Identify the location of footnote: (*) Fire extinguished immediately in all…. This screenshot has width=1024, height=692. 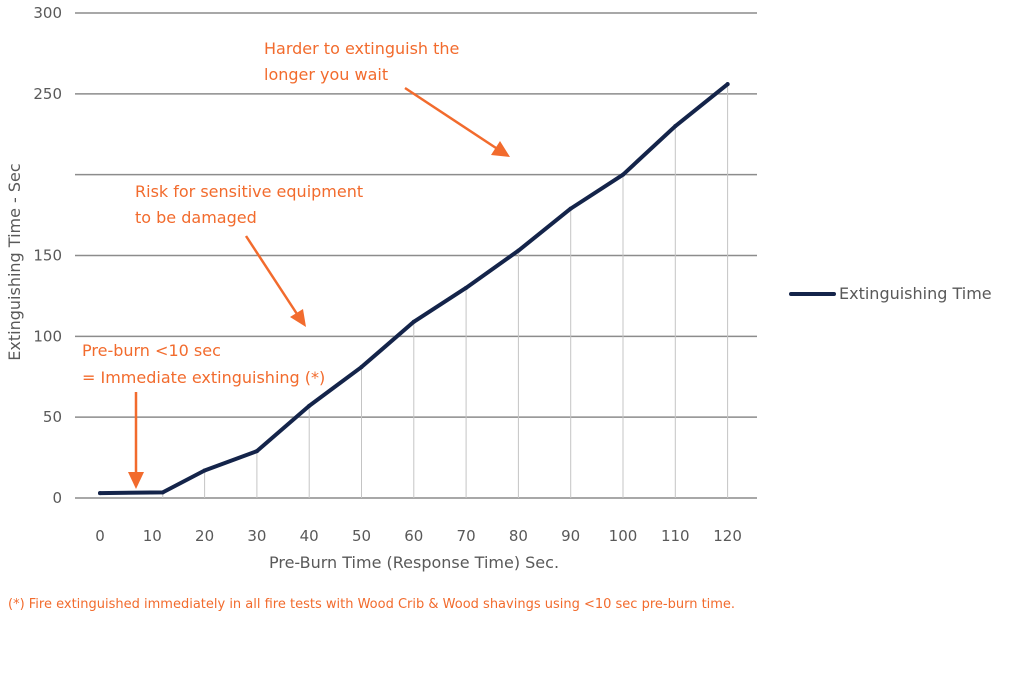
(371, 604).